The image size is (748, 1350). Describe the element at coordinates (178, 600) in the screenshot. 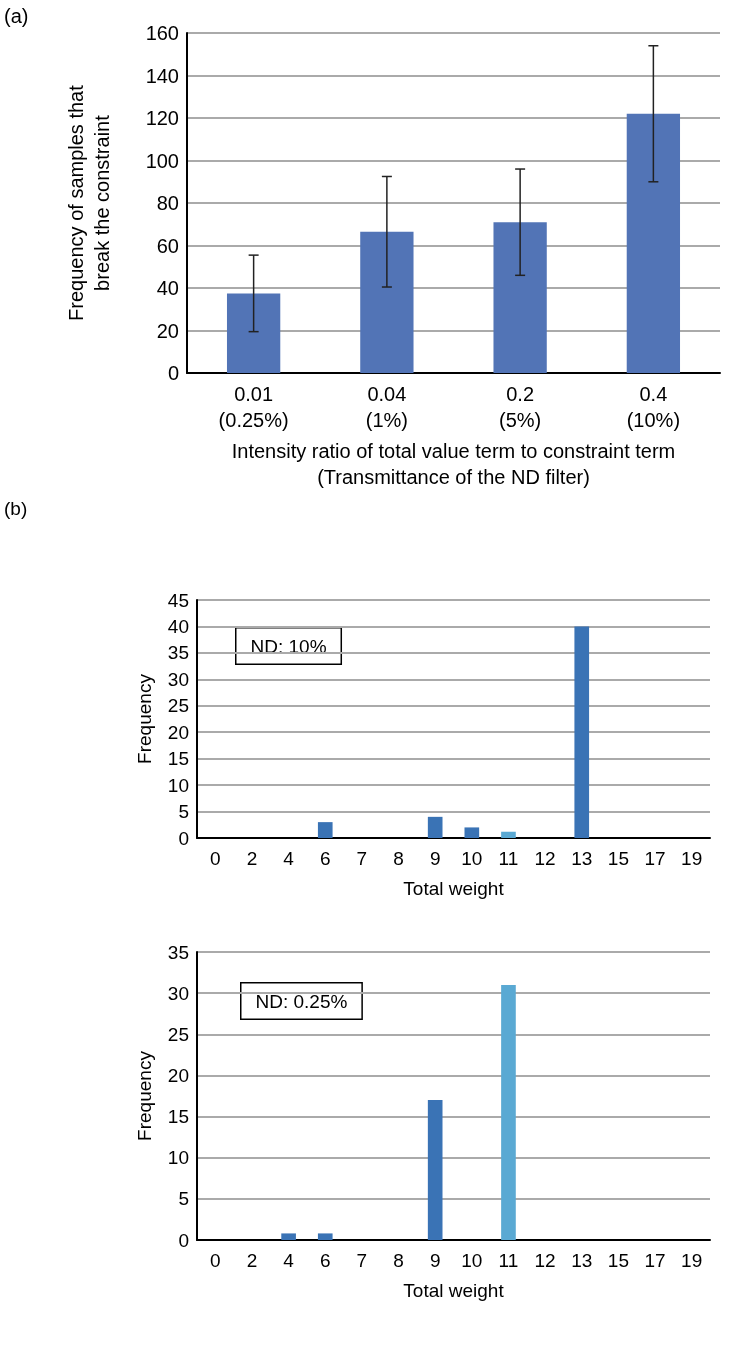

I see `y-tick-label: 45` at that location.